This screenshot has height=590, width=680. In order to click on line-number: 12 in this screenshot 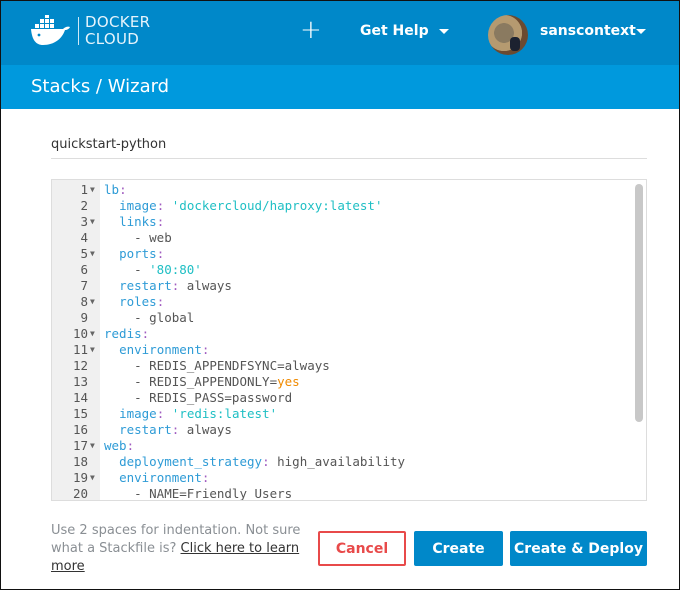, I will do `click(80, 365)`.